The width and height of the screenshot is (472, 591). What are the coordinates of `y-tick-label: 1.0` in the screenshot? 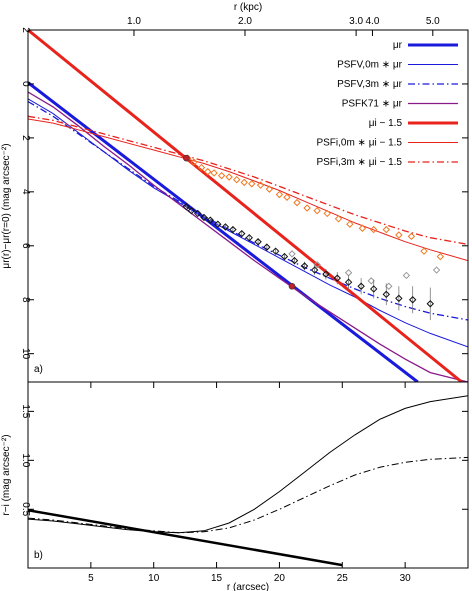 It's located at (25, 460).